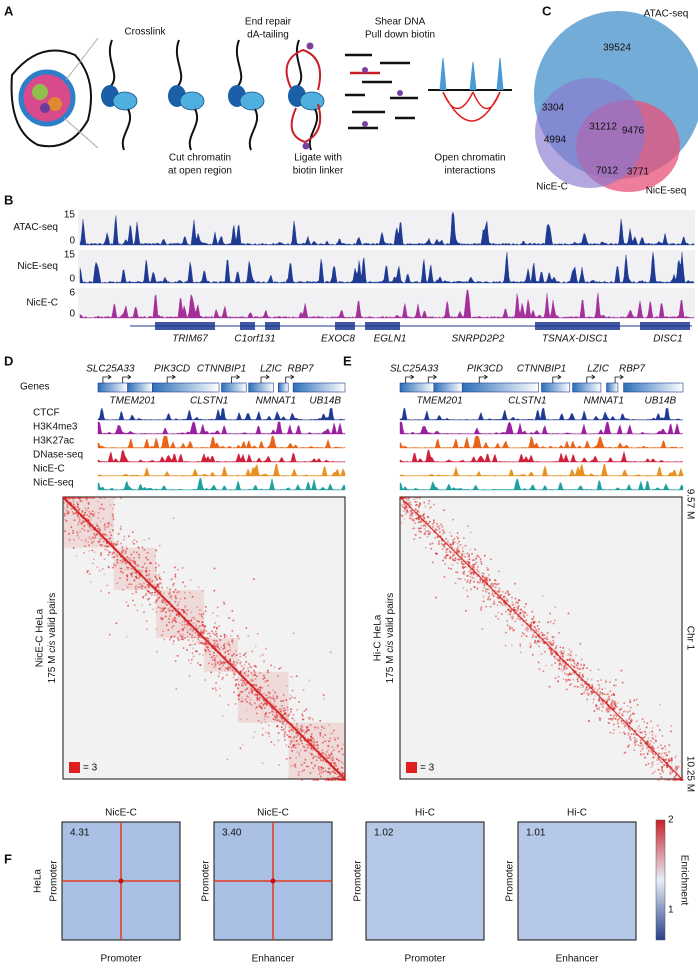  I want to click on gene-name: SLC25A33, so click(414, 369).